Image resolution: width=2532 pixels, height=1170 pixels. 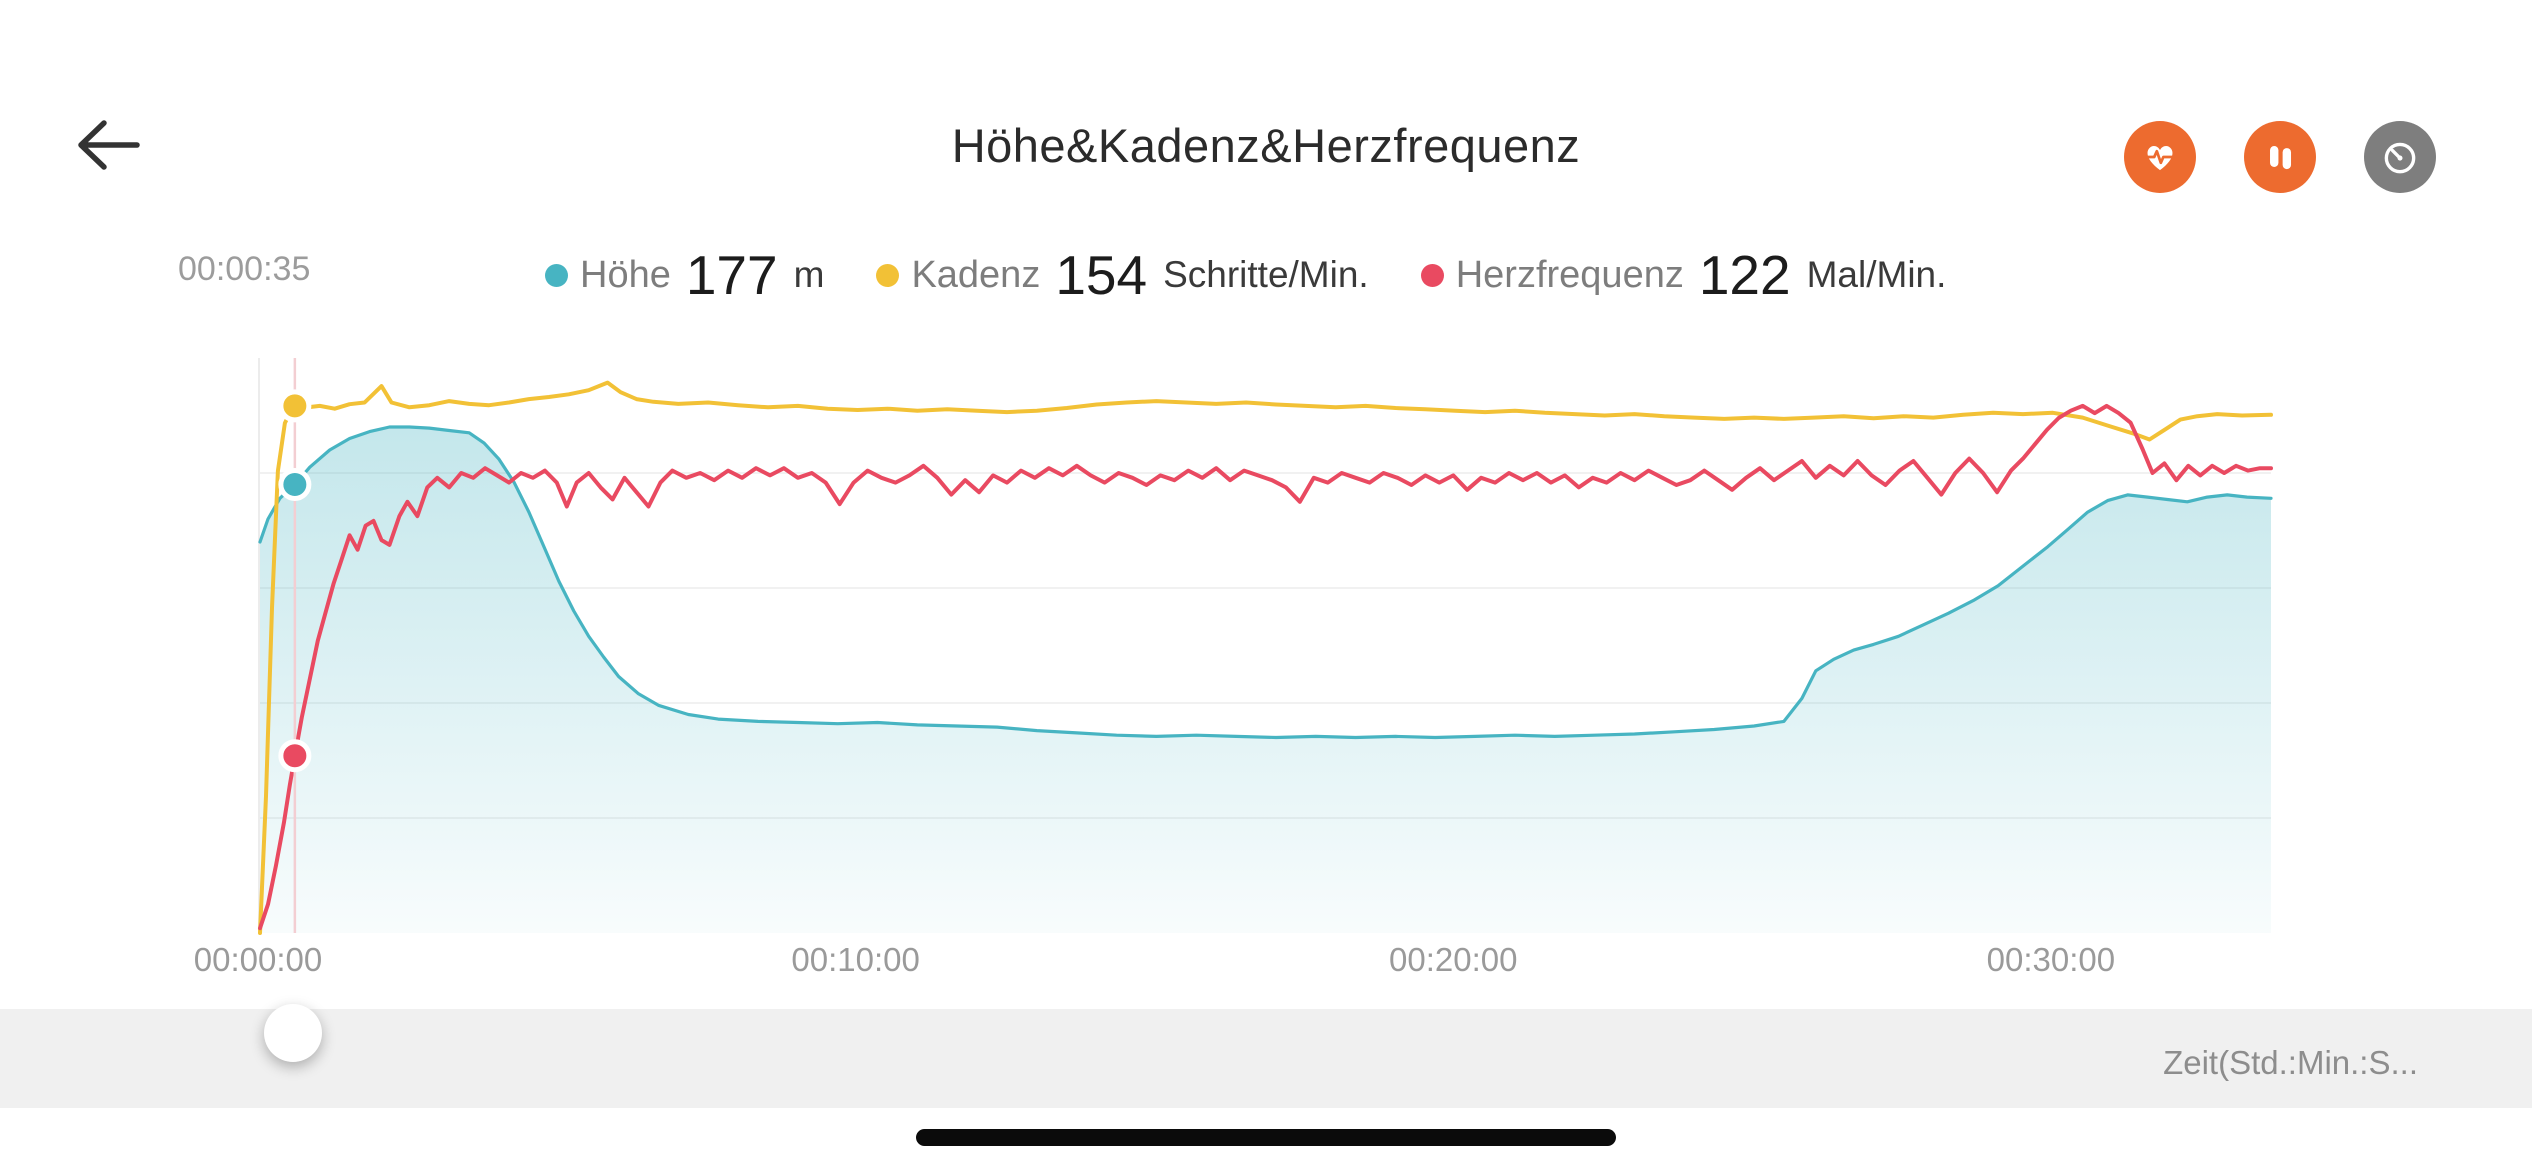 I want to click on kadenz-marker-dot, so click(x=295, y=406).